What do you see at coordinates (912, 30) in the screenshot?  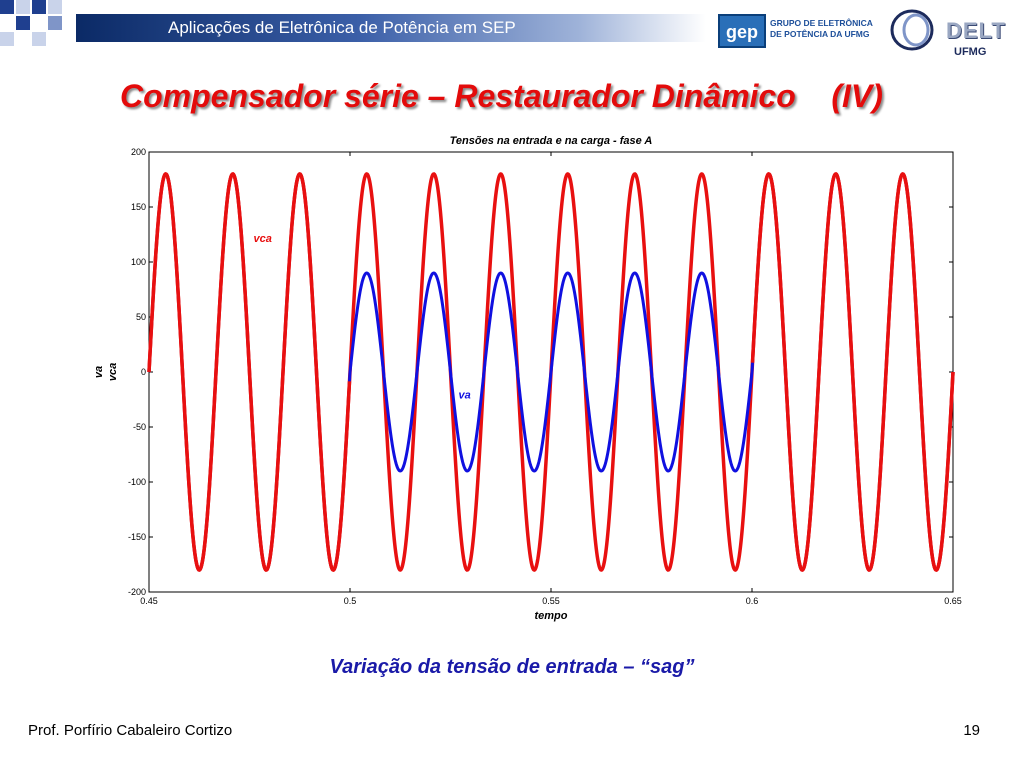 I see `delt-logo-icon` at bounding box center [912, 30].